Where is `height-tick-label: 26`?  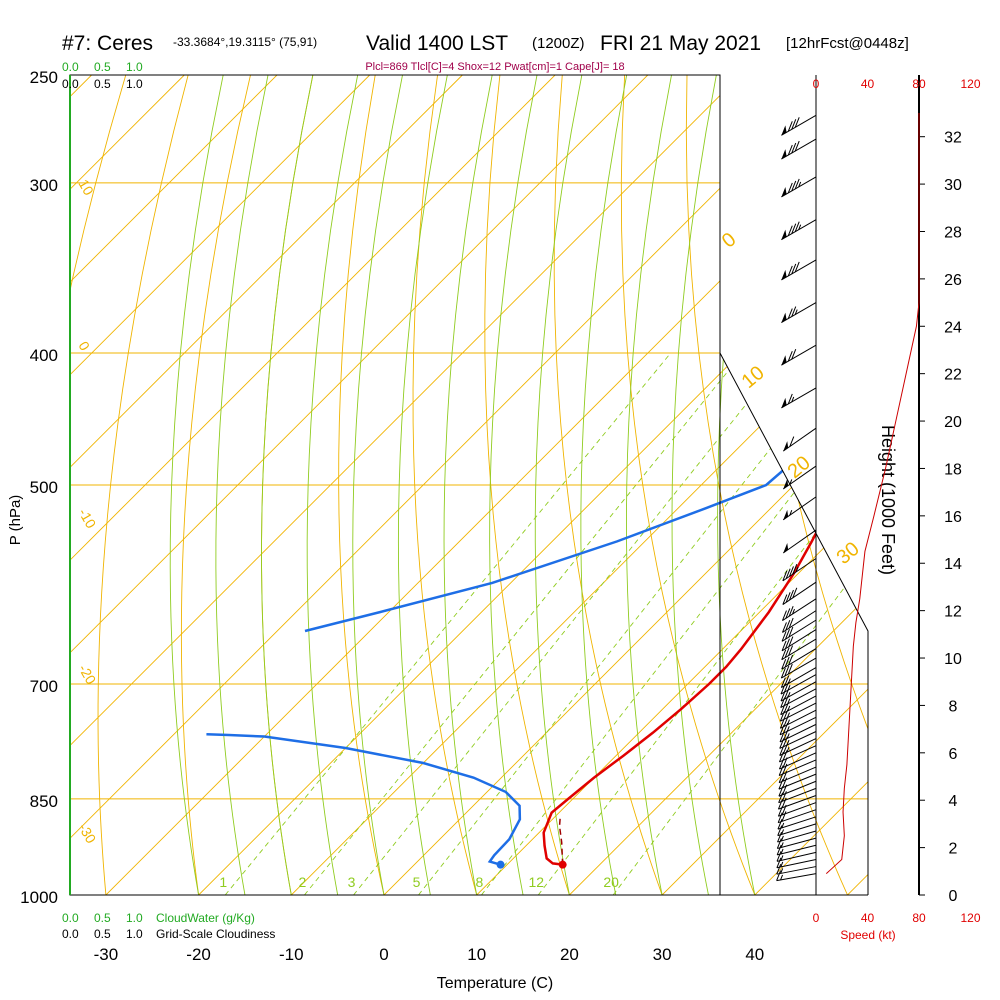 height-tick-label: 26 is located at coordinates (953, 280).